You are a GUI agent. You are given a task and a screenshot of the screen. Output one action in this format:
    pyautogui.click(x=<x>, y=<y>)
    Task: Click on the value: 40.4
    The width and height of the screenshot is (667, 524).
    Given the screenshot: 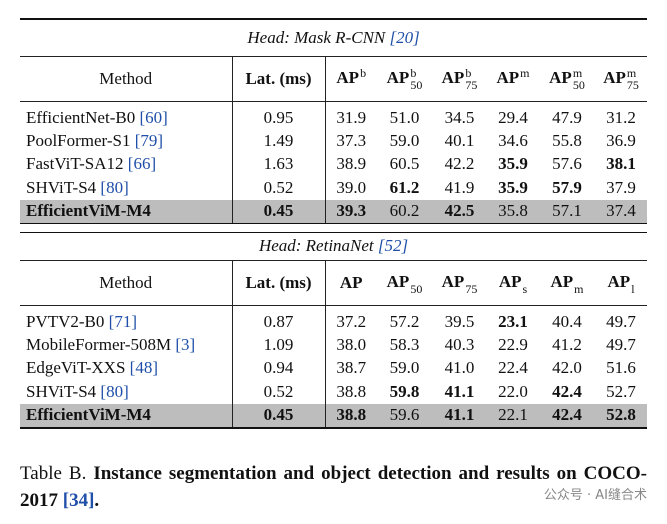 What is the action you would take?
    pyautogui.click(x=567, y=321)
    